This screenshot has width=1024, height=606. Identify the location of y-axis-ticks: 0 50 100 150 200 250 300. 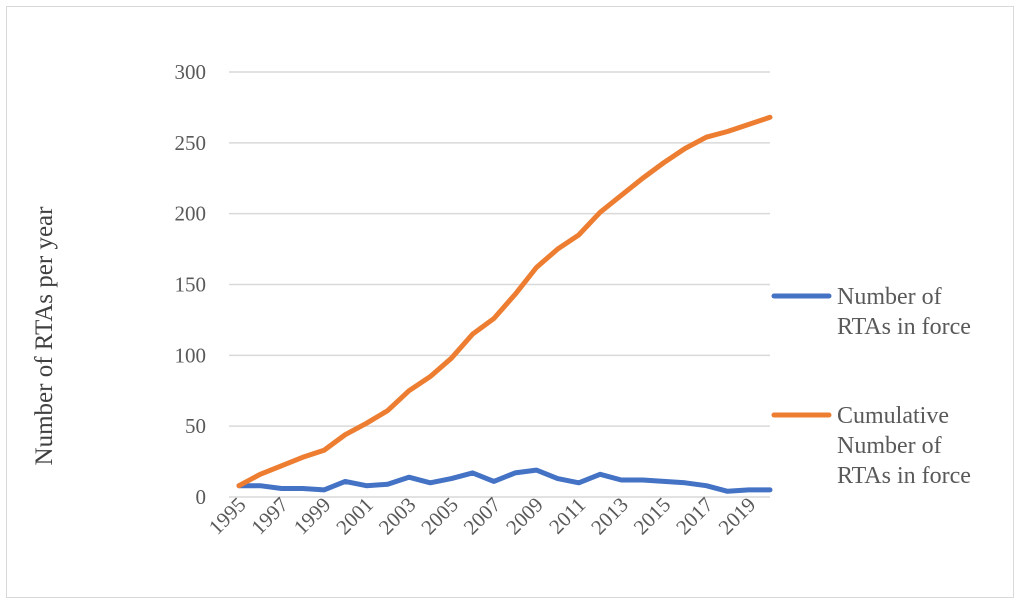
(191, 284).